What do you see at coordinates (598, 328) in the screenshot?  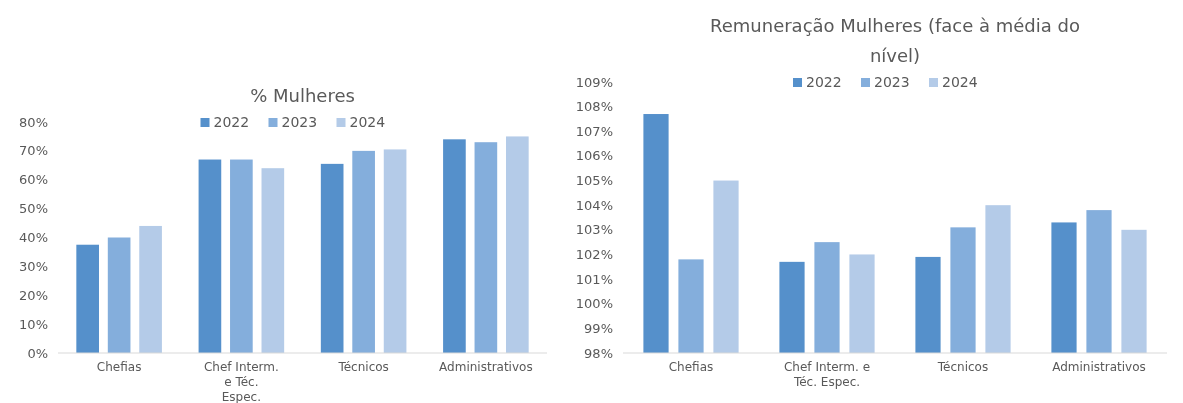 I see `y-tick-label: 99%` at bounding box center [598, 328].